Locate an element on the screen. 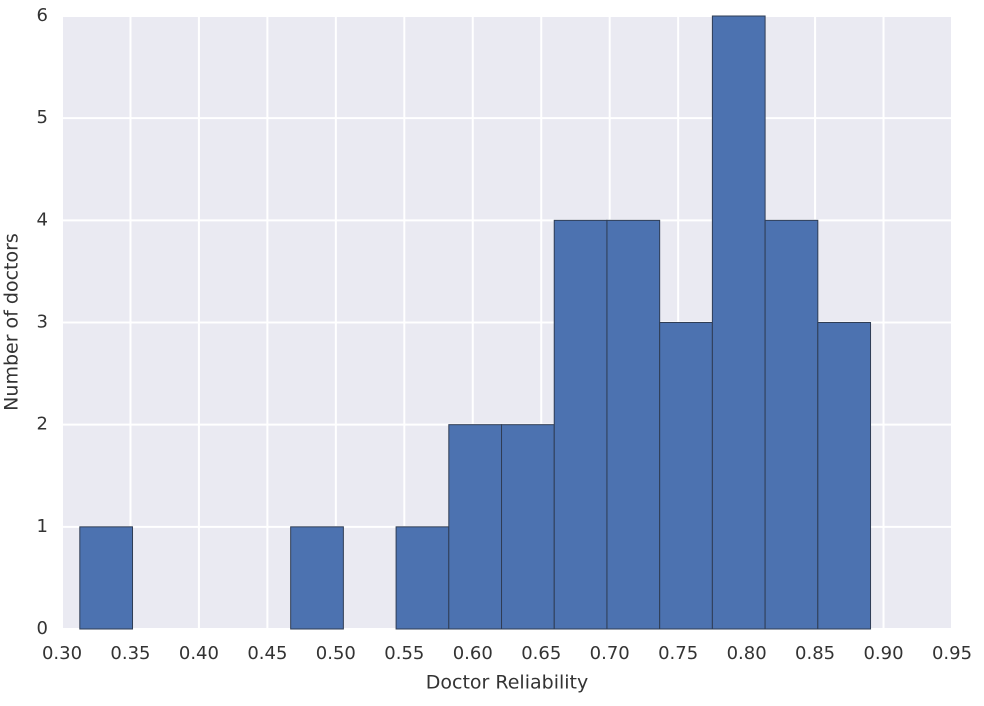 This screenshot has width=984, height=706. y-tick-label: 3 is located at coordinates (42, 322).